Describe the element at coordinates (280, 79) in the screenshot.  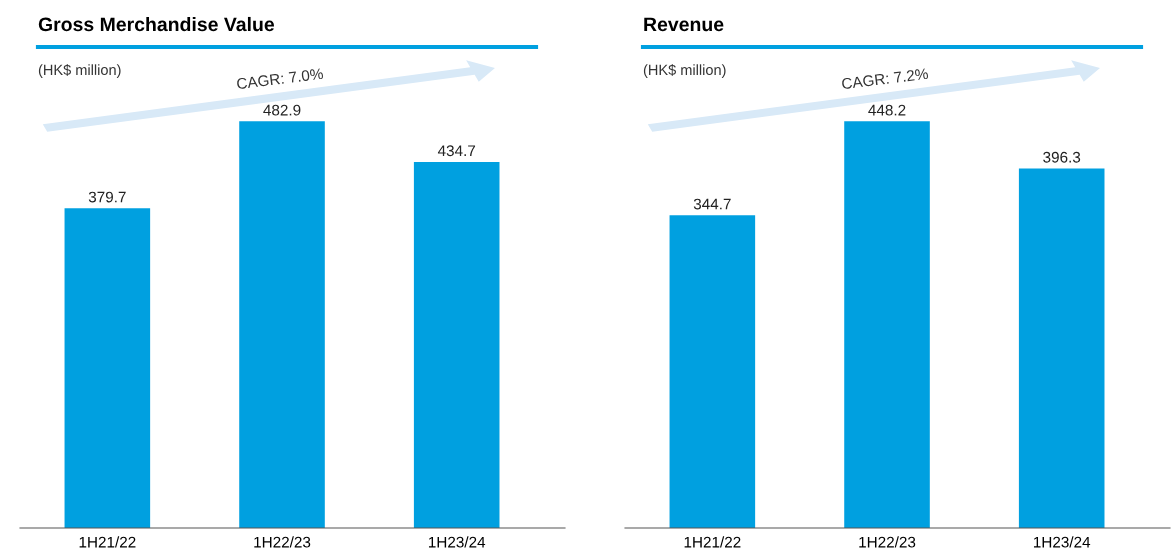
I see `text: CAGR: 7.0%` at that location.